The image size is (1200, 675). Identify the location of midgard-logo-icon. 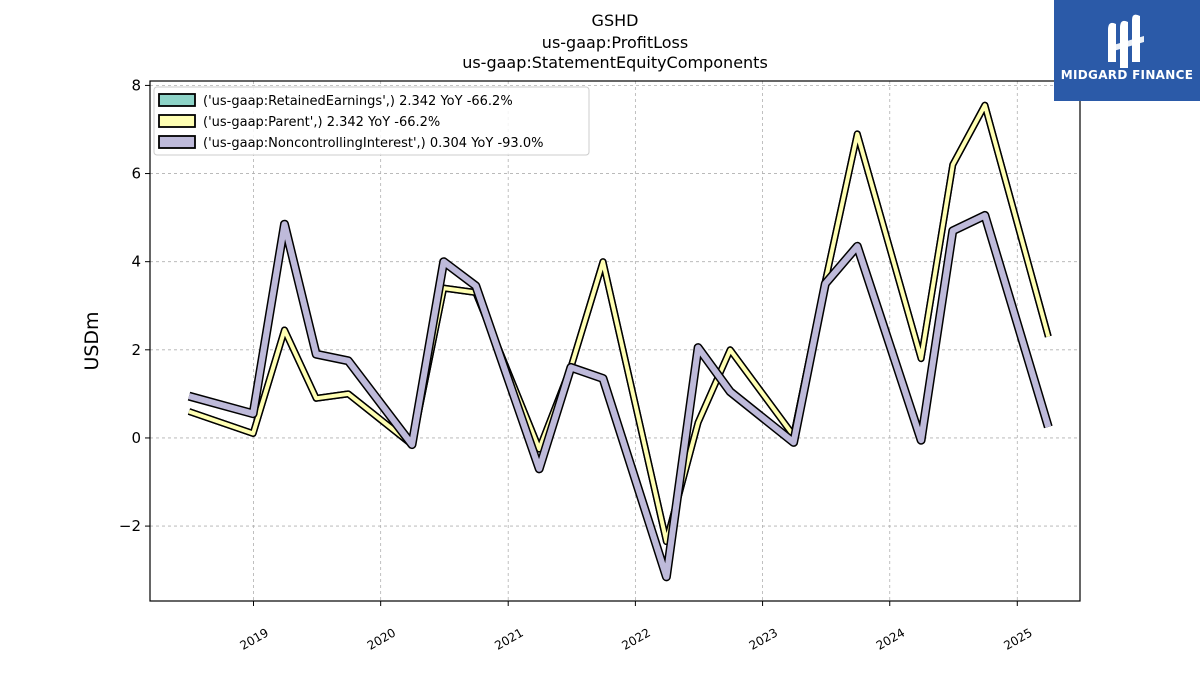
(1126, 41).